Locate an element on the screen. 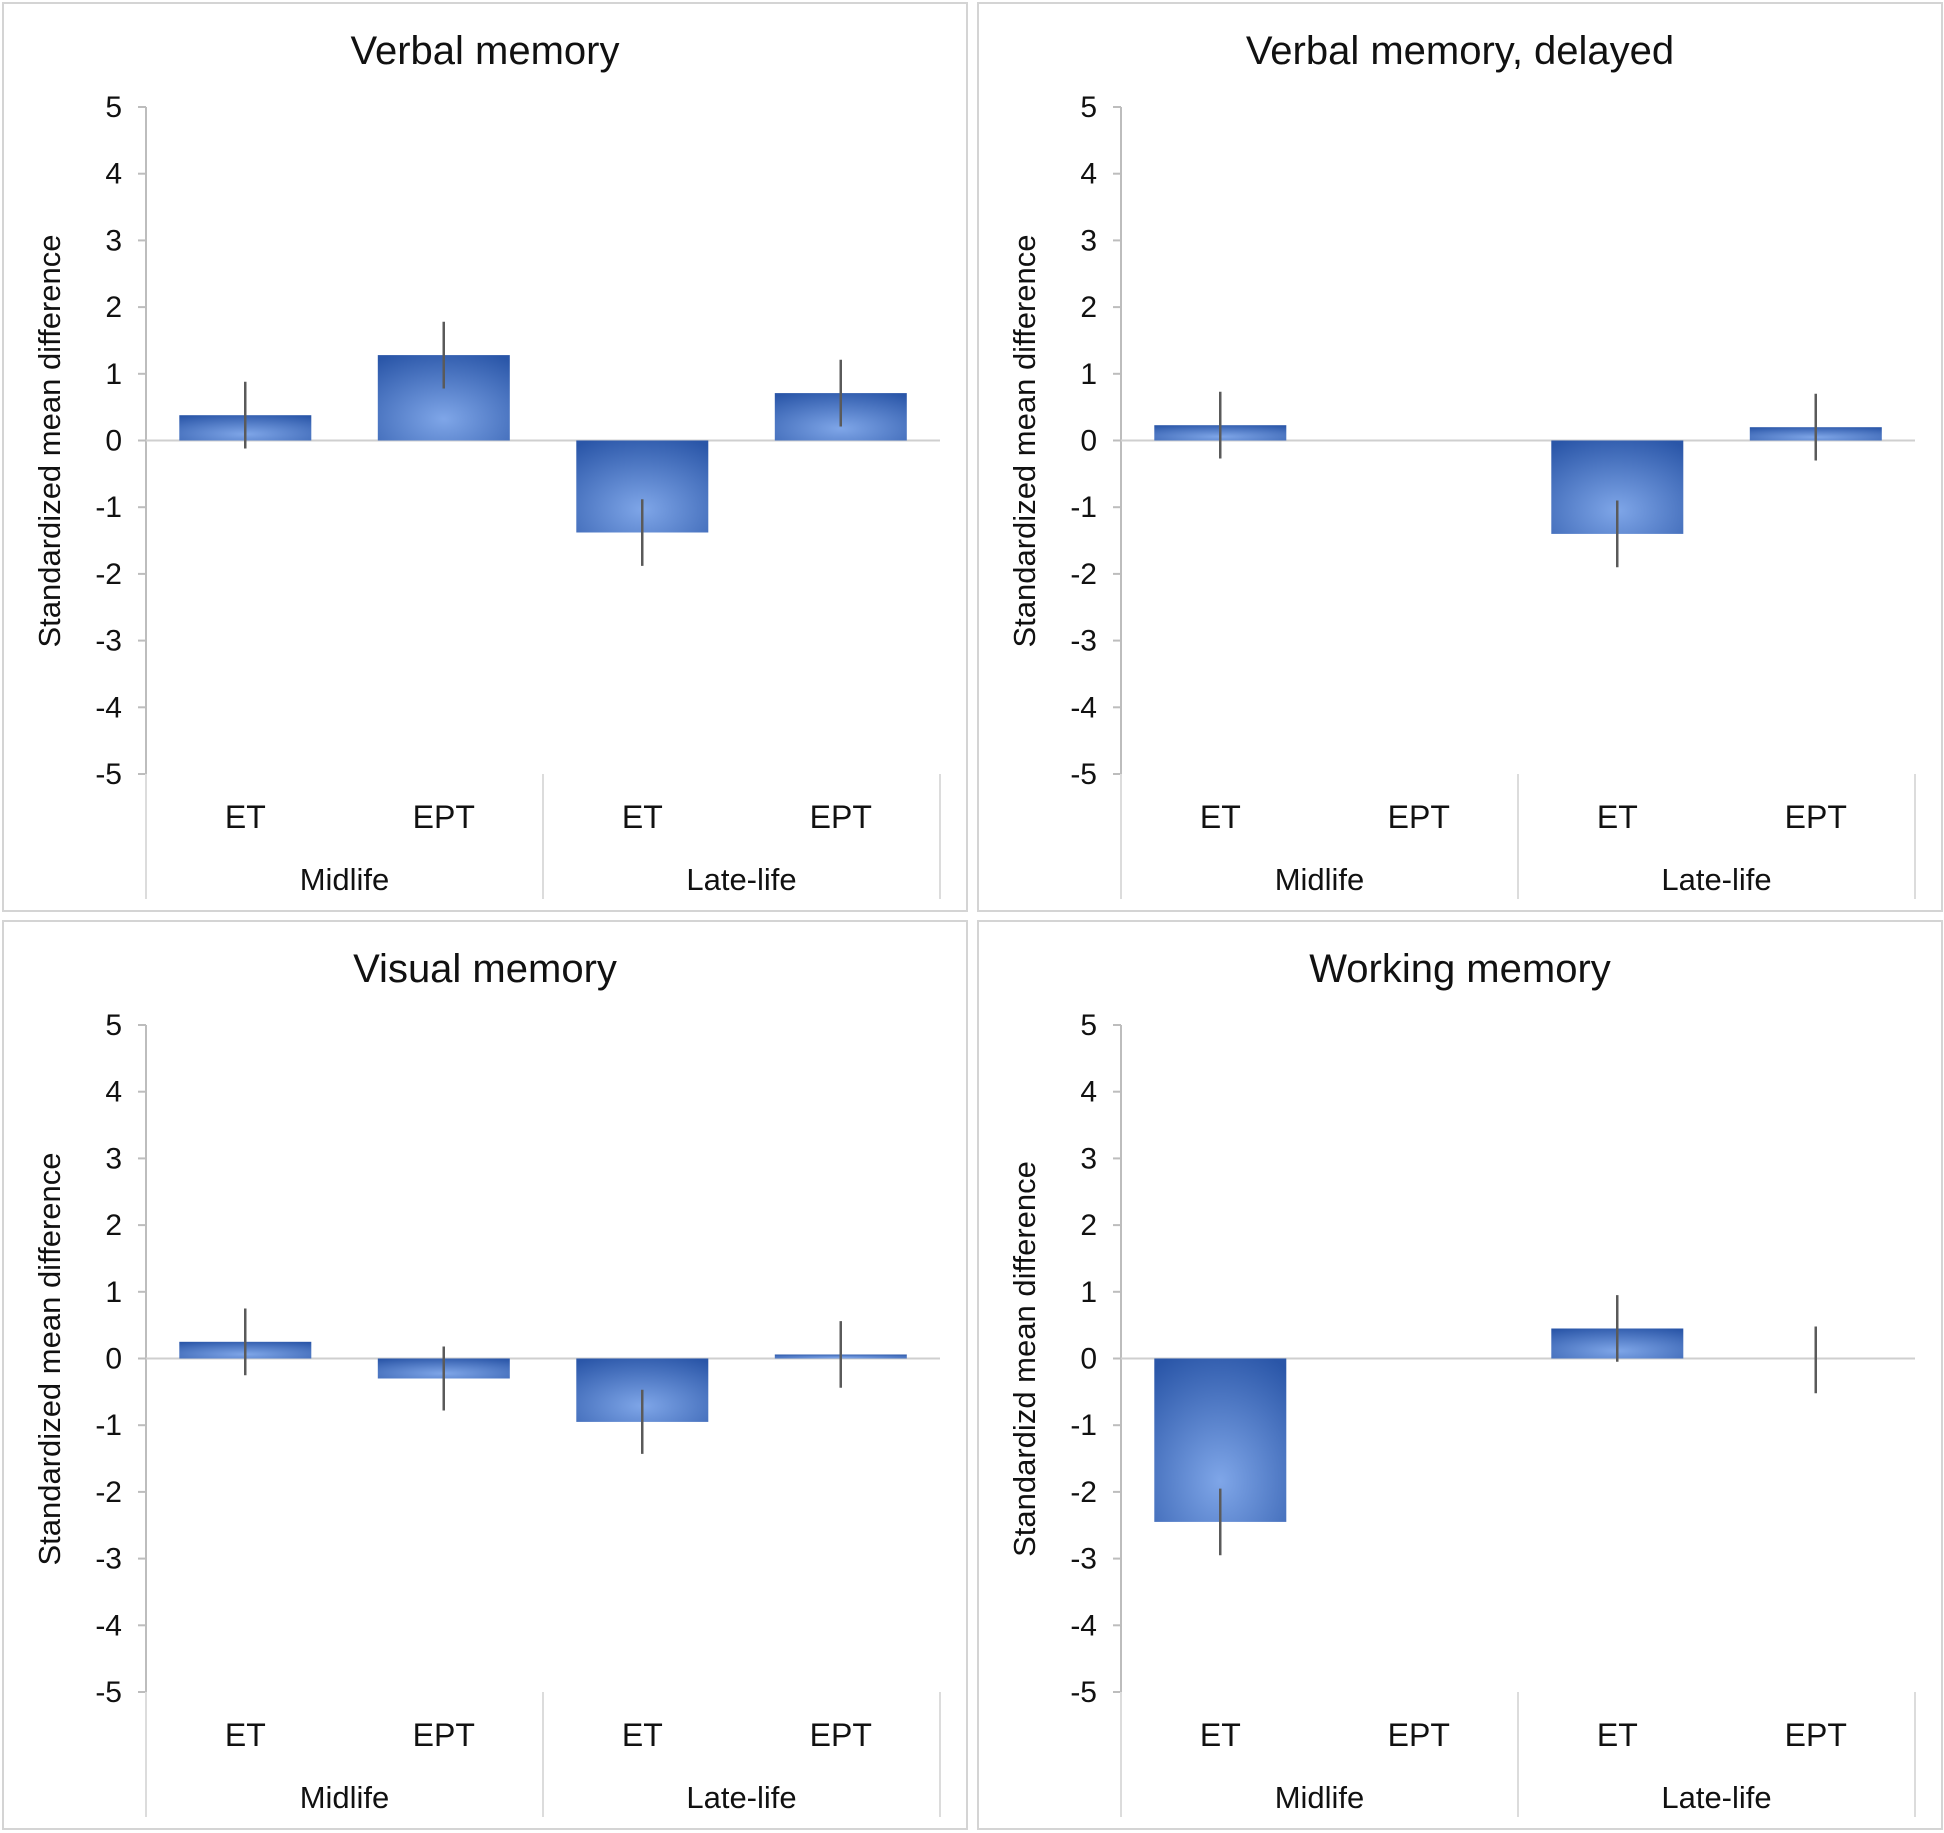 The height and width of the screenshot is (1833, 1944). y-axis-label: Standardizd mean difference is located at coordinates (1024, 1359).